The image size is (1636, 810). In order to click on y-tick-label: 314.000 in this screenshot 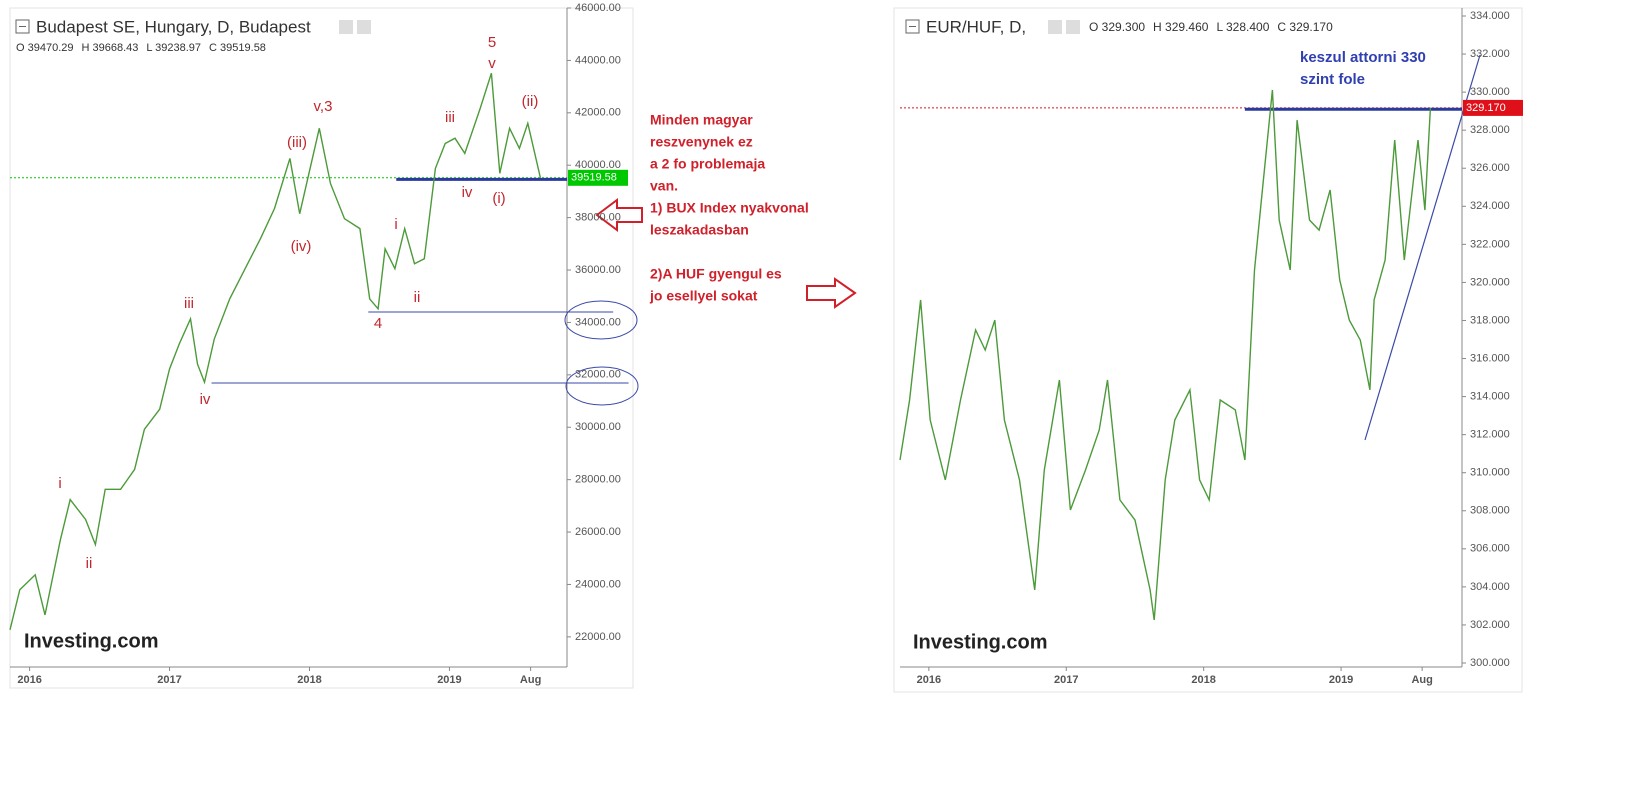, I will do `click(1490, 396)`.